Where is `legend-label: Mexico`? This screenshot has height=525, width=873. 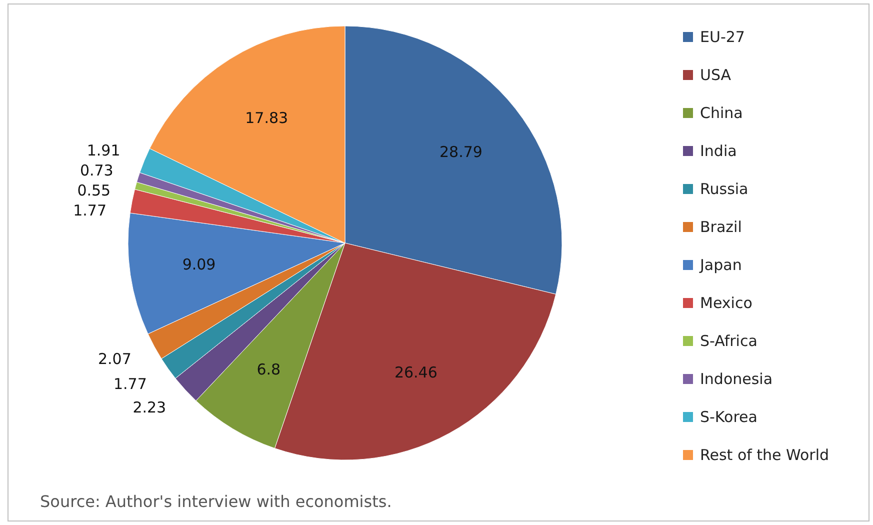
legend-label: Mexico is located at coordinates (726, 303).